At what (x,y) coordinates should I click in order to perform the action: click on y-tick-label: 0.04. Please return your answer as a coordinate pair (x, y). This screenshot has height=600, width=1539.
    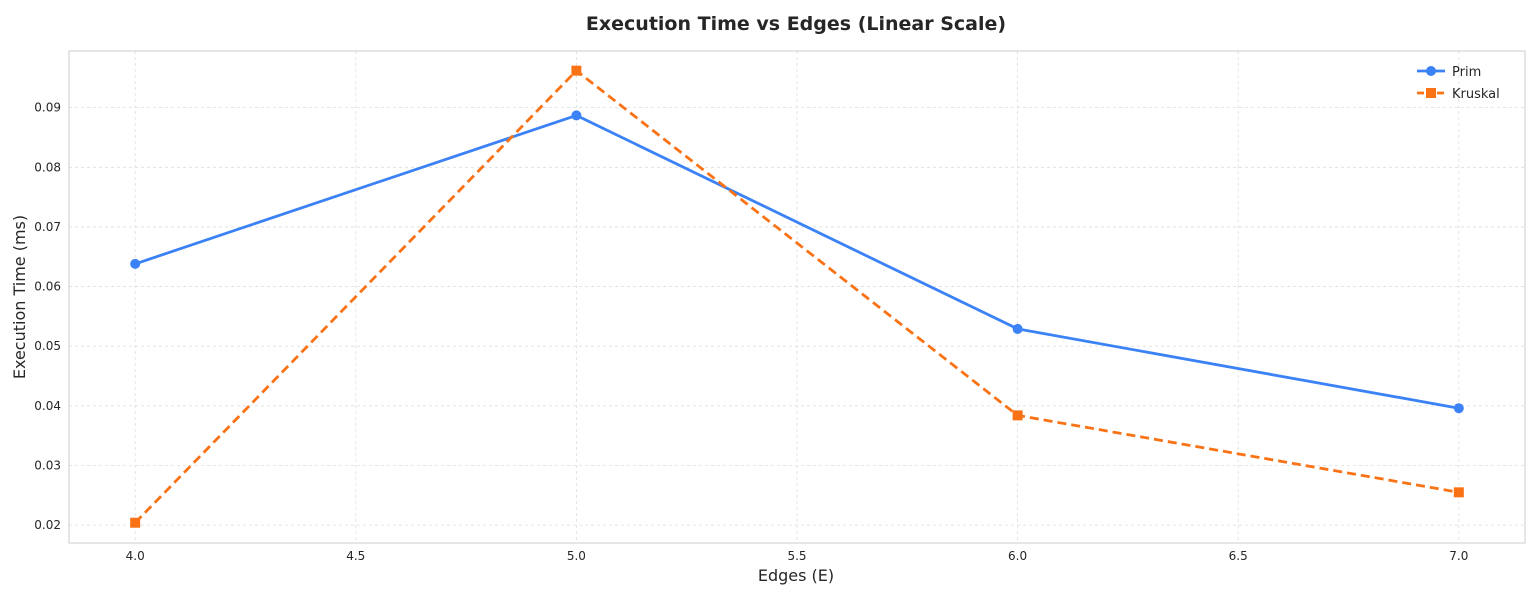
    Looking at the image, I should click on (47, 406).